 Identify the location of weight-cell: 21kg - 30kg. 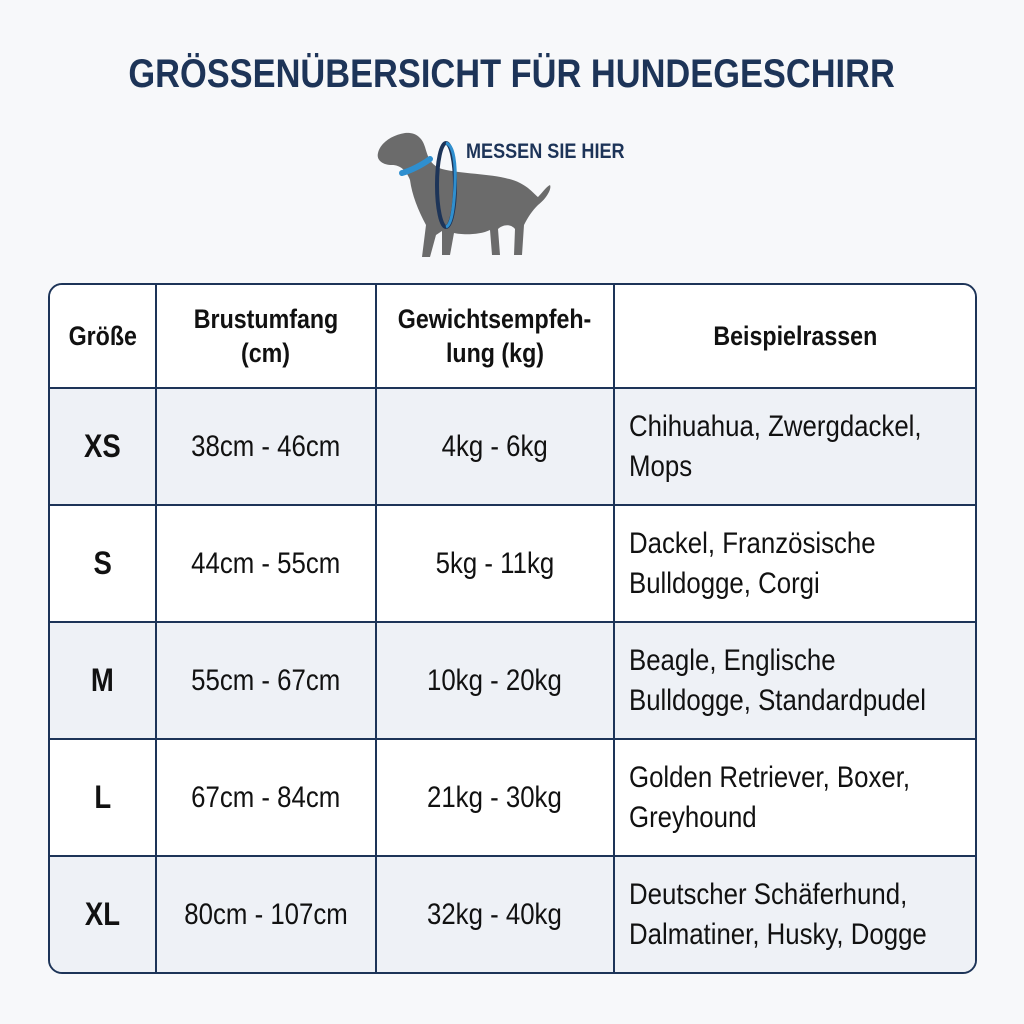
(495, 798).